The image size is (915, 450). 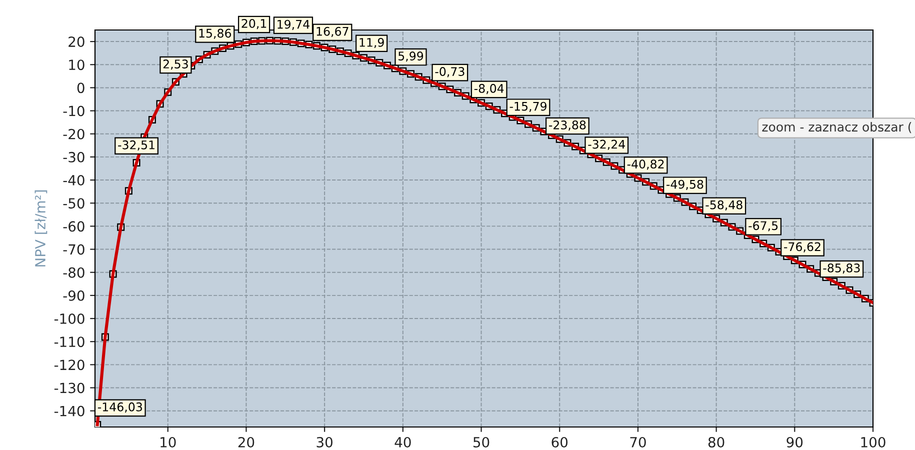 What do you see at coordinates (69, 342) in the screenshot?
I see `y-tick-label: -110` at bounding box center [69, 342].